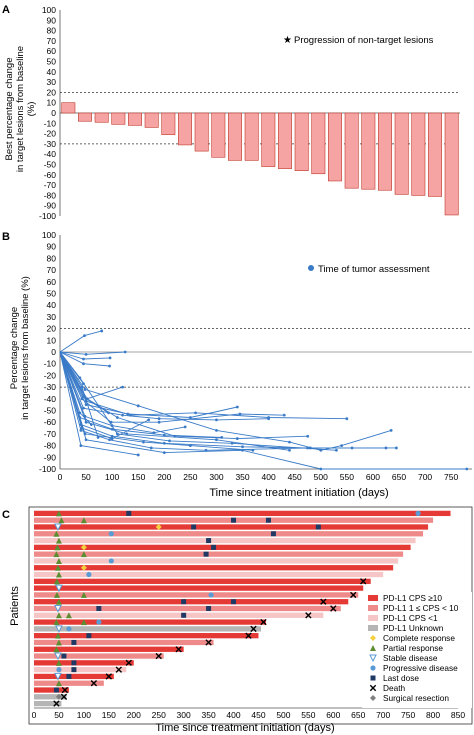 Image resolution: width=474 pixels, height=735 pixels. I want to click on panel-b-ytick-label: -10, so click(50, 364).